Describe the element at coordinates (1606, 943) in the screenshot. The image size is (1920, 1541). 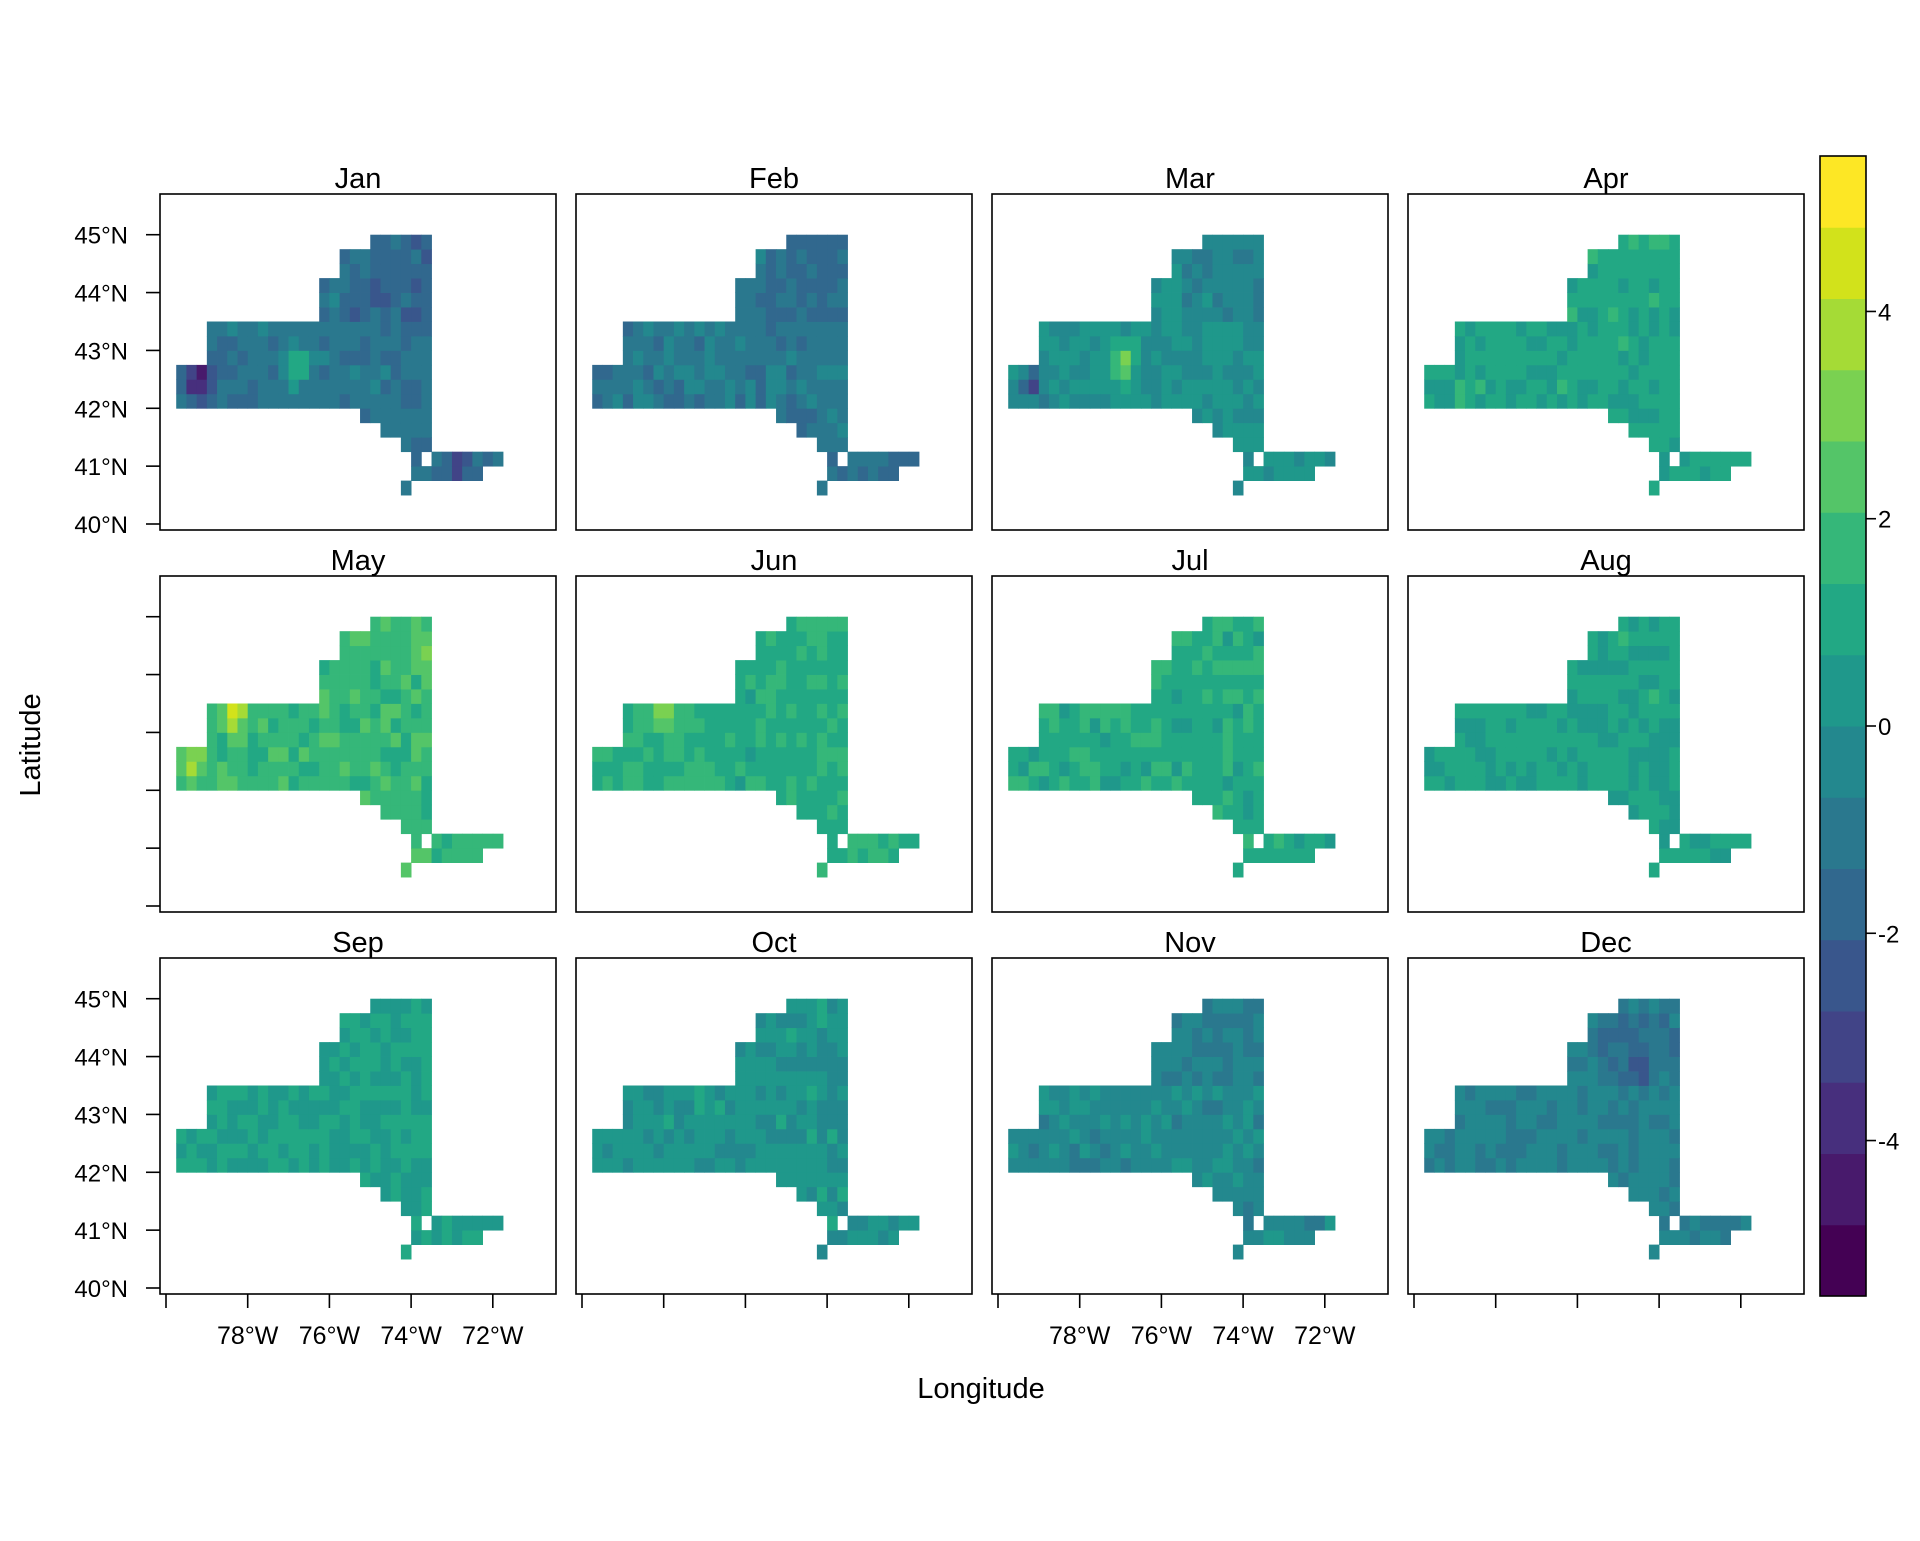
I see `panel-title: Dec` at that location.